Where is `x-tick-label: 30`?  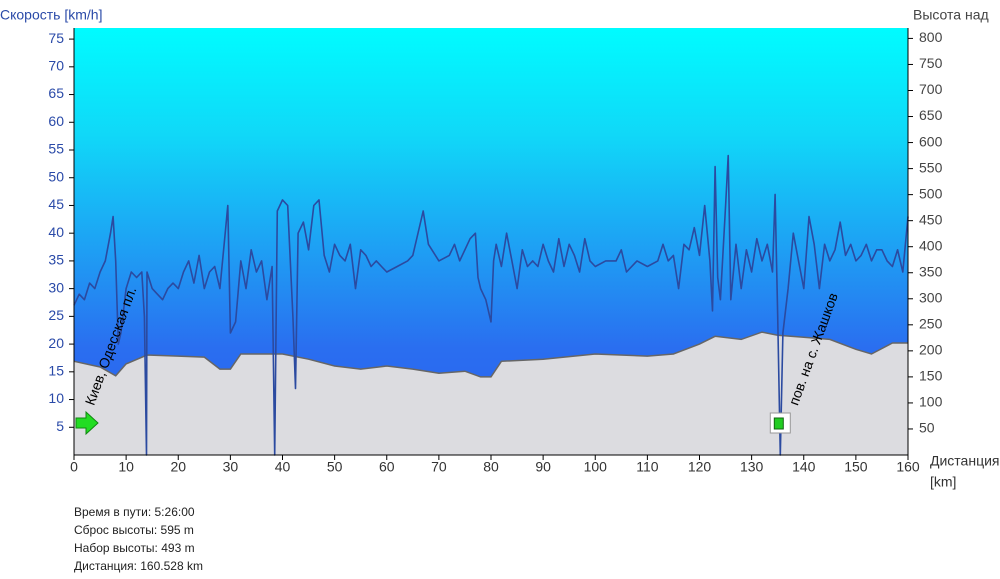 x-tick-label: 30 is located at coordinates (231, 467).